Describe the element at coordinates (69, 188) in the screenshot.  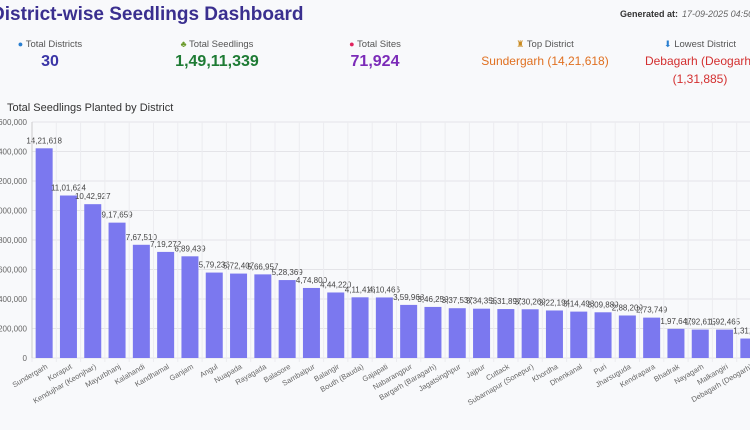
I see `data-label: 11,01,624` at that location.